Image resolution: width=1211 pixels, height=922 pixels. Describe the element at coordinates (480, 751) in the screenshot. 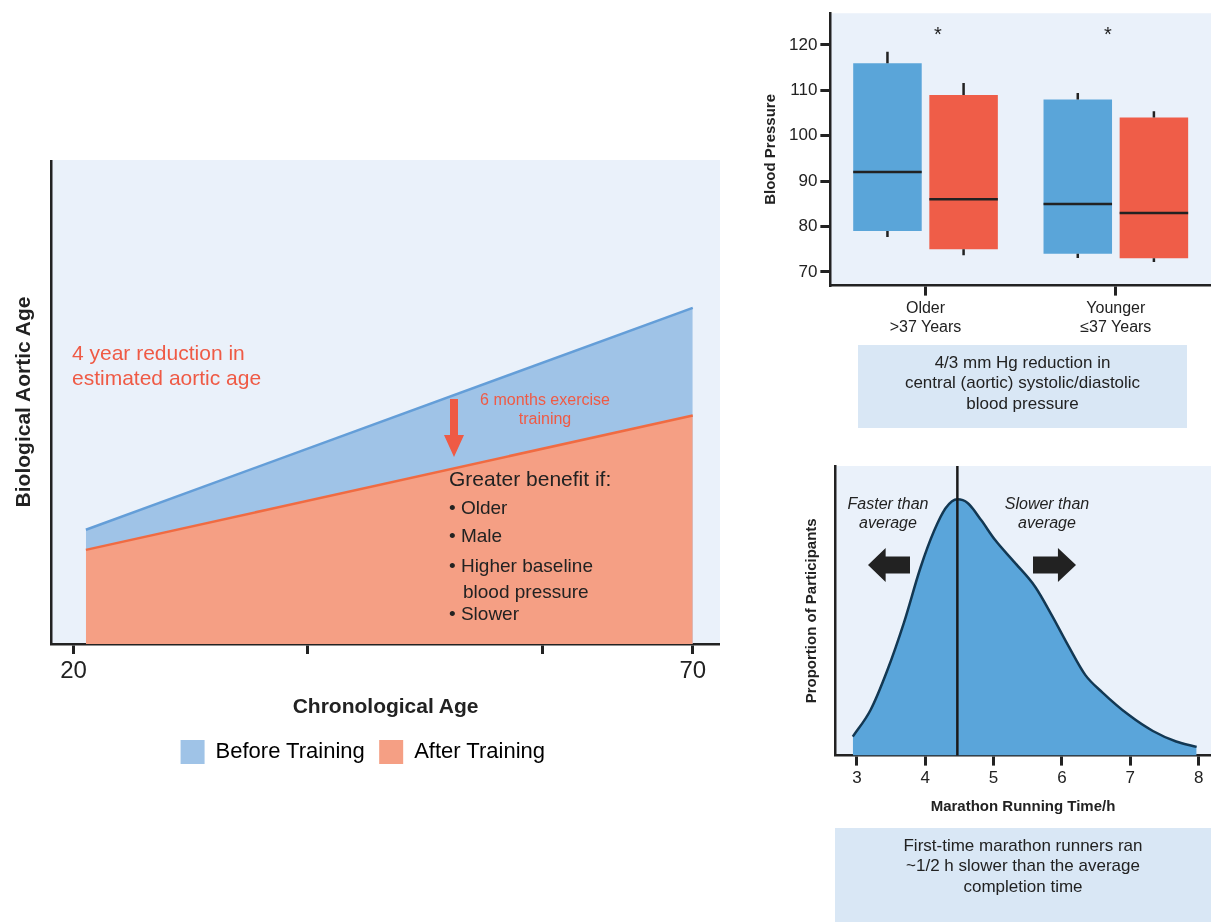

I see `legend-label: After Training` at that location.